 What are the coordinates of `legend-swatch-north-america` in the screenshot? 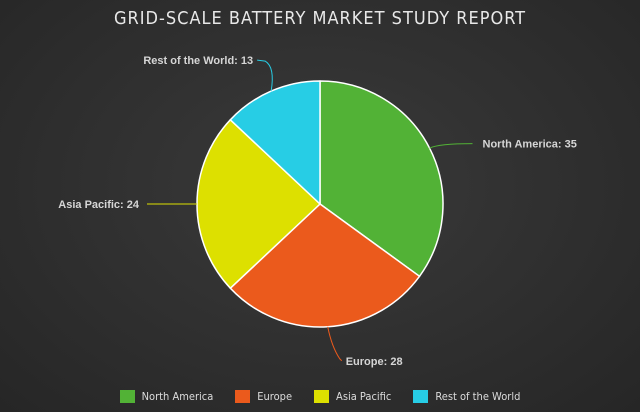 It's located at (127, 396).